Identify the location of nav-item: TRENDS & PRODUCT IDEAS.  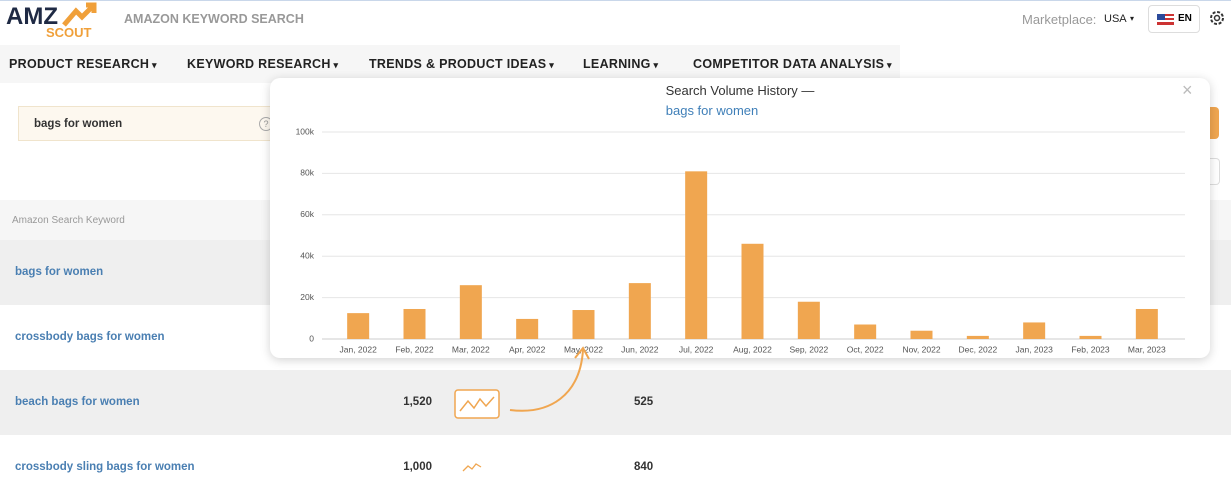
(461, 64).